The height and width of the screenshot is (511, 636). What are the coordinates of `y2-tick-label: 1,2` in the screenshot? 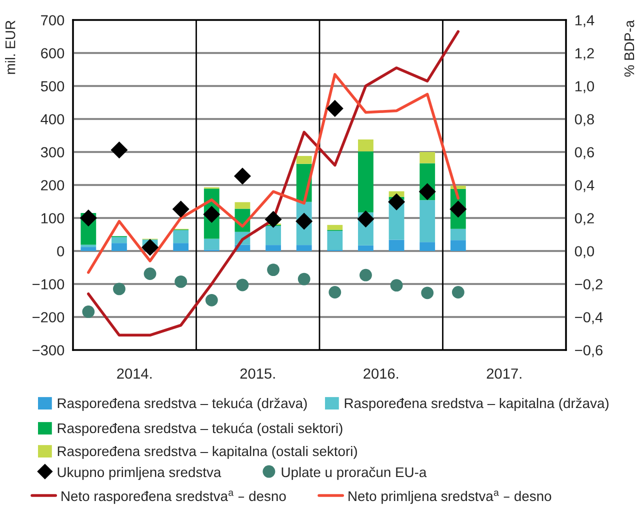 It's located at (584, 54).